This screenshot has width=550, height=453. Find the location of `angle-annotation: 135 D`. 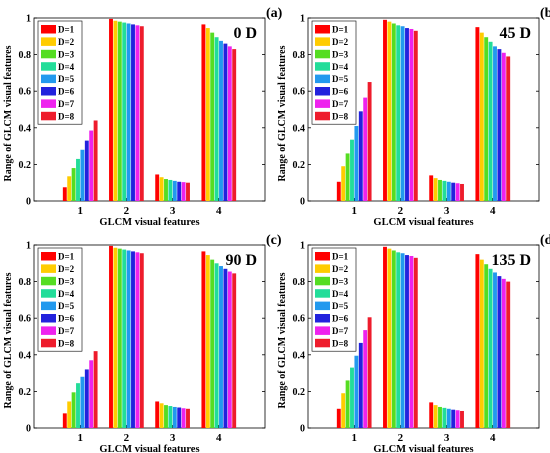

angle-annotation: 135 D is located at coordinates (511, 260).